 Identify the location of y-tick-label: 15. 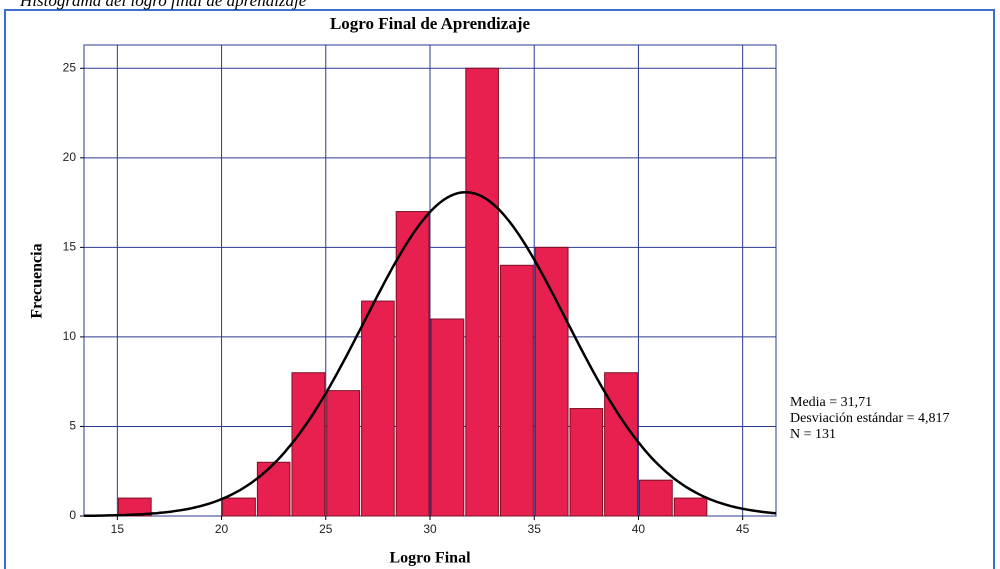
(70, 247).